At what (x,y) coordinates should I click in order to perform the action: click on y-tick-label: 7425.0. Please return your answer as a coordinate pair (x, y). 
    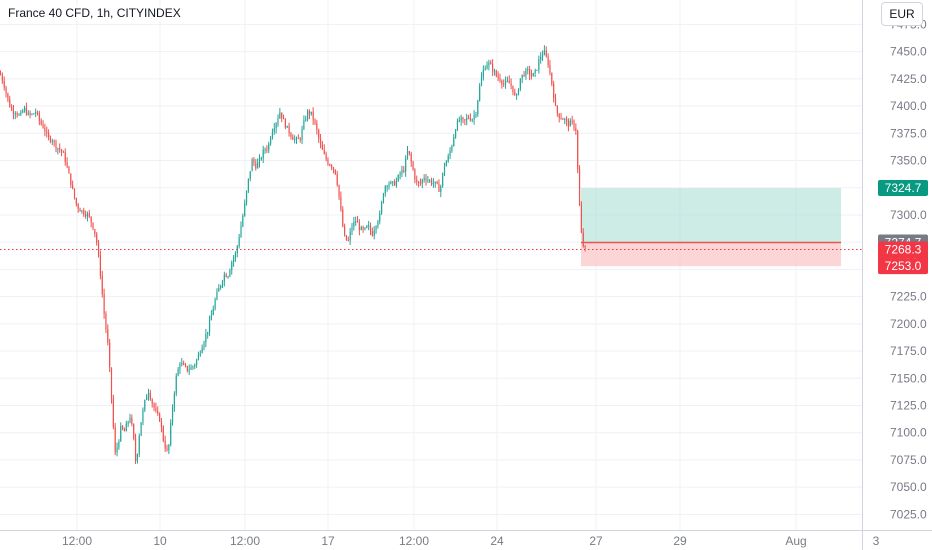
    Looking at the image, I should click on (908, 79).